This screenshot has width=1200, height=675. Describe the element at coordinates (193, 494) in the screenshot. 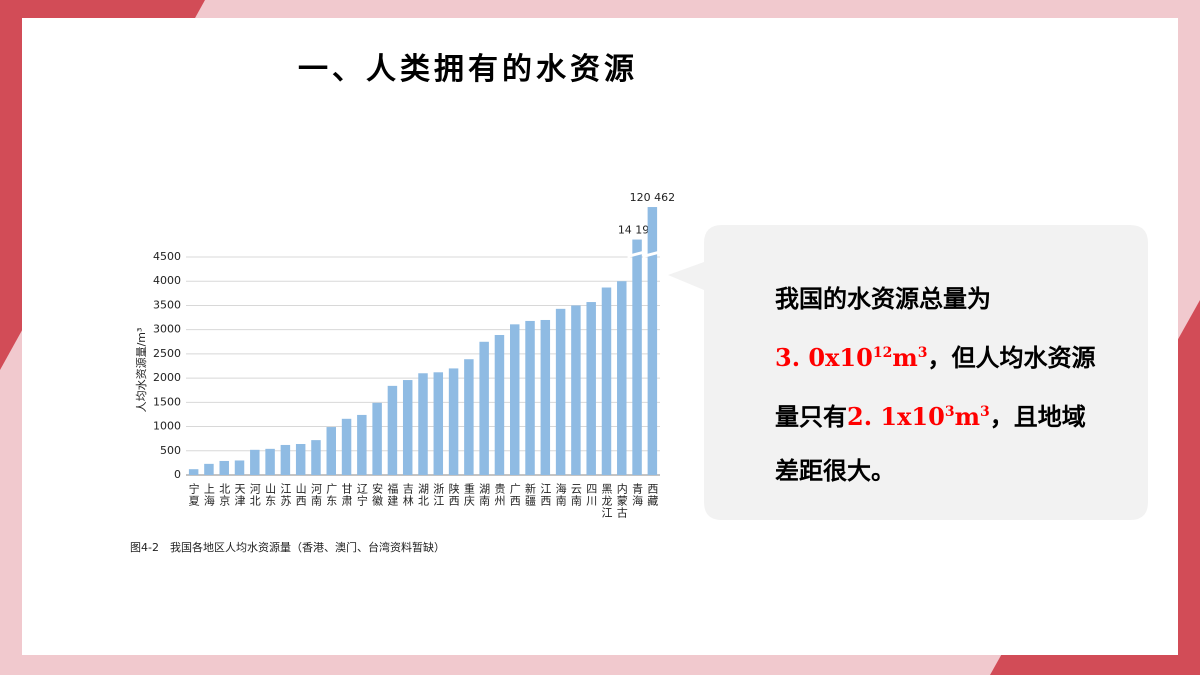

I see `x-tick-label: 宁夏` at that location.